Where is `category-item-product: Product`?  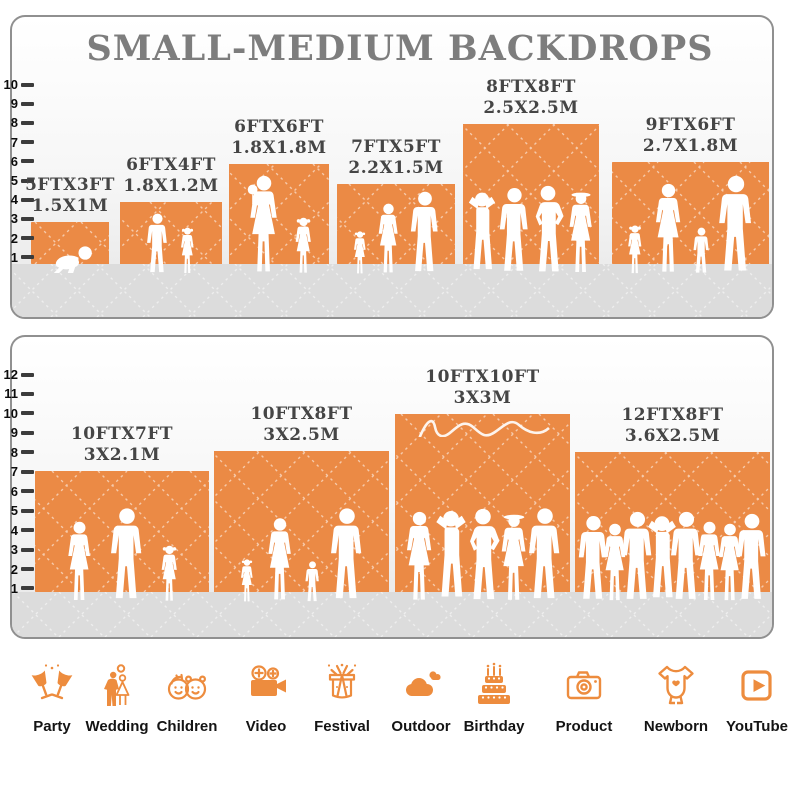
category-item-product: Product is located at coordinates (584, 698).